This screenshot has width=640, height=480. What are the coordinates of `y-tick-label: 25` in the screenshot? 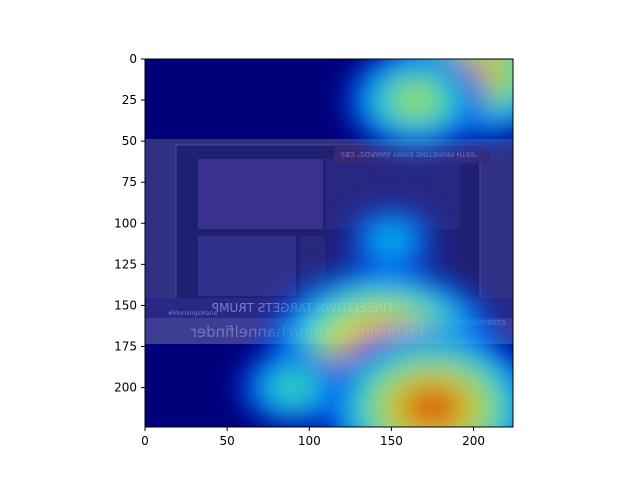 It's located at (129, 100).